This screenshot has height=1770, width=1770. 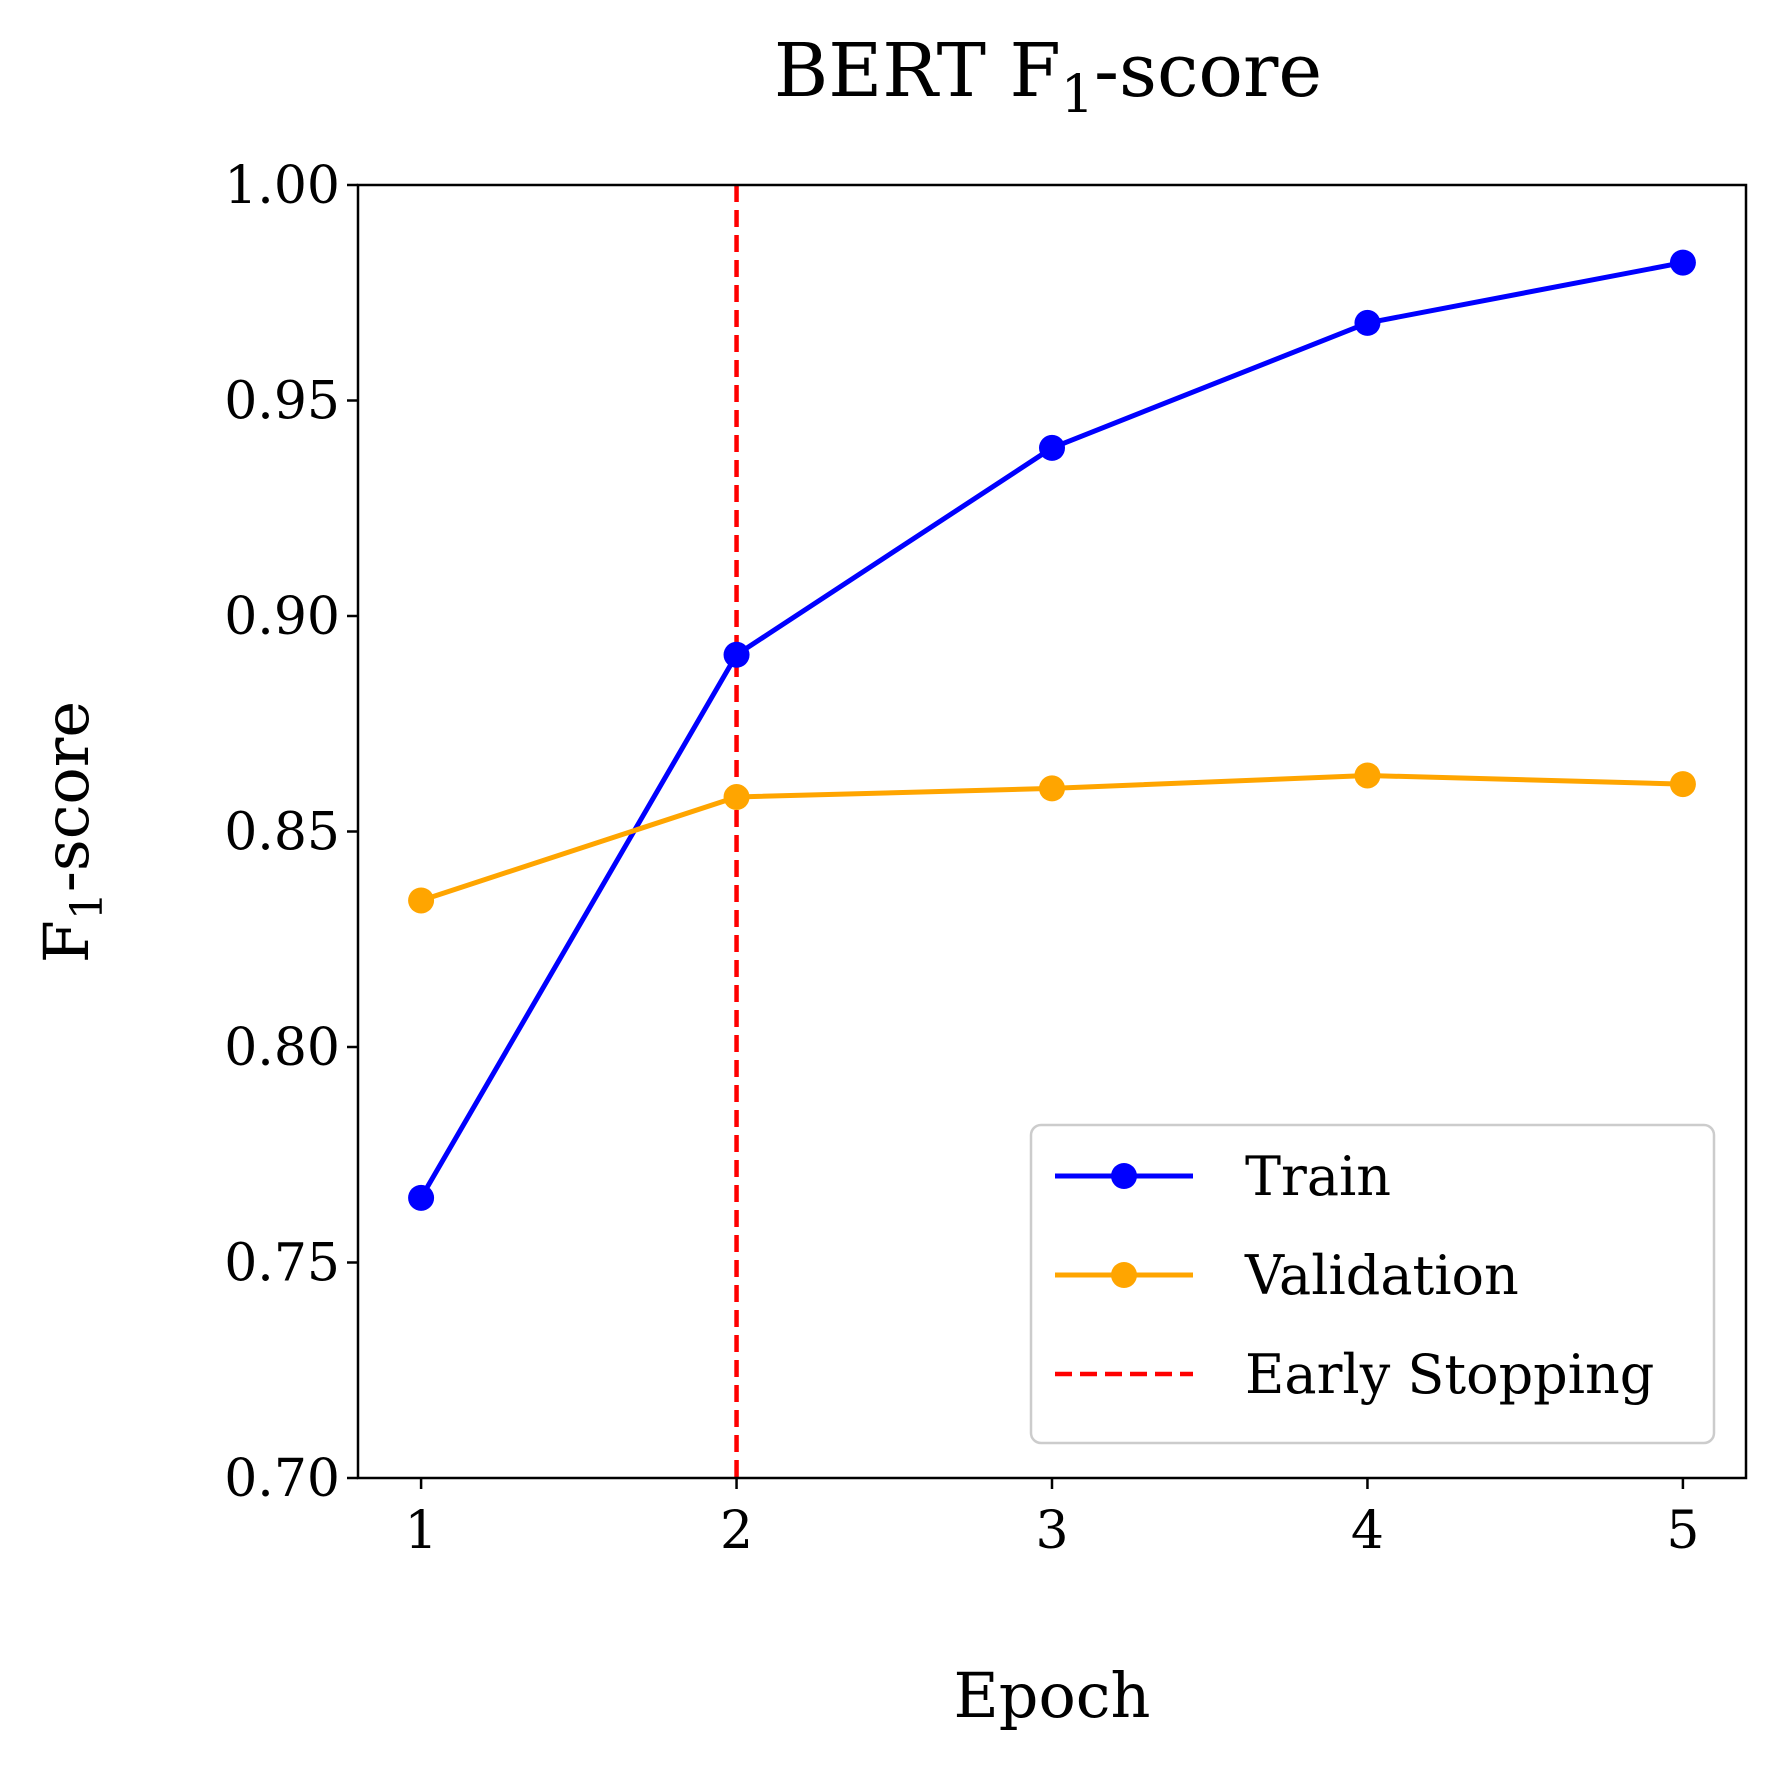 What do you see at coordinates (421, 1531) in the screenshot?
I see `x-tick-label: 1` at bounding box center [421, 1531].